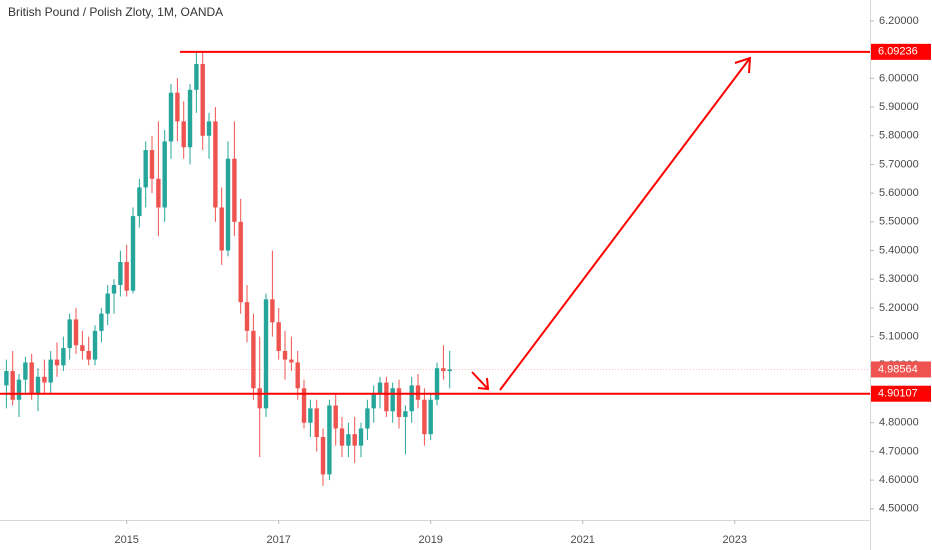  Describe the element at coordinates (899, 337) in the screenshot. I see `y-tick-label: 5.10000` at that location.